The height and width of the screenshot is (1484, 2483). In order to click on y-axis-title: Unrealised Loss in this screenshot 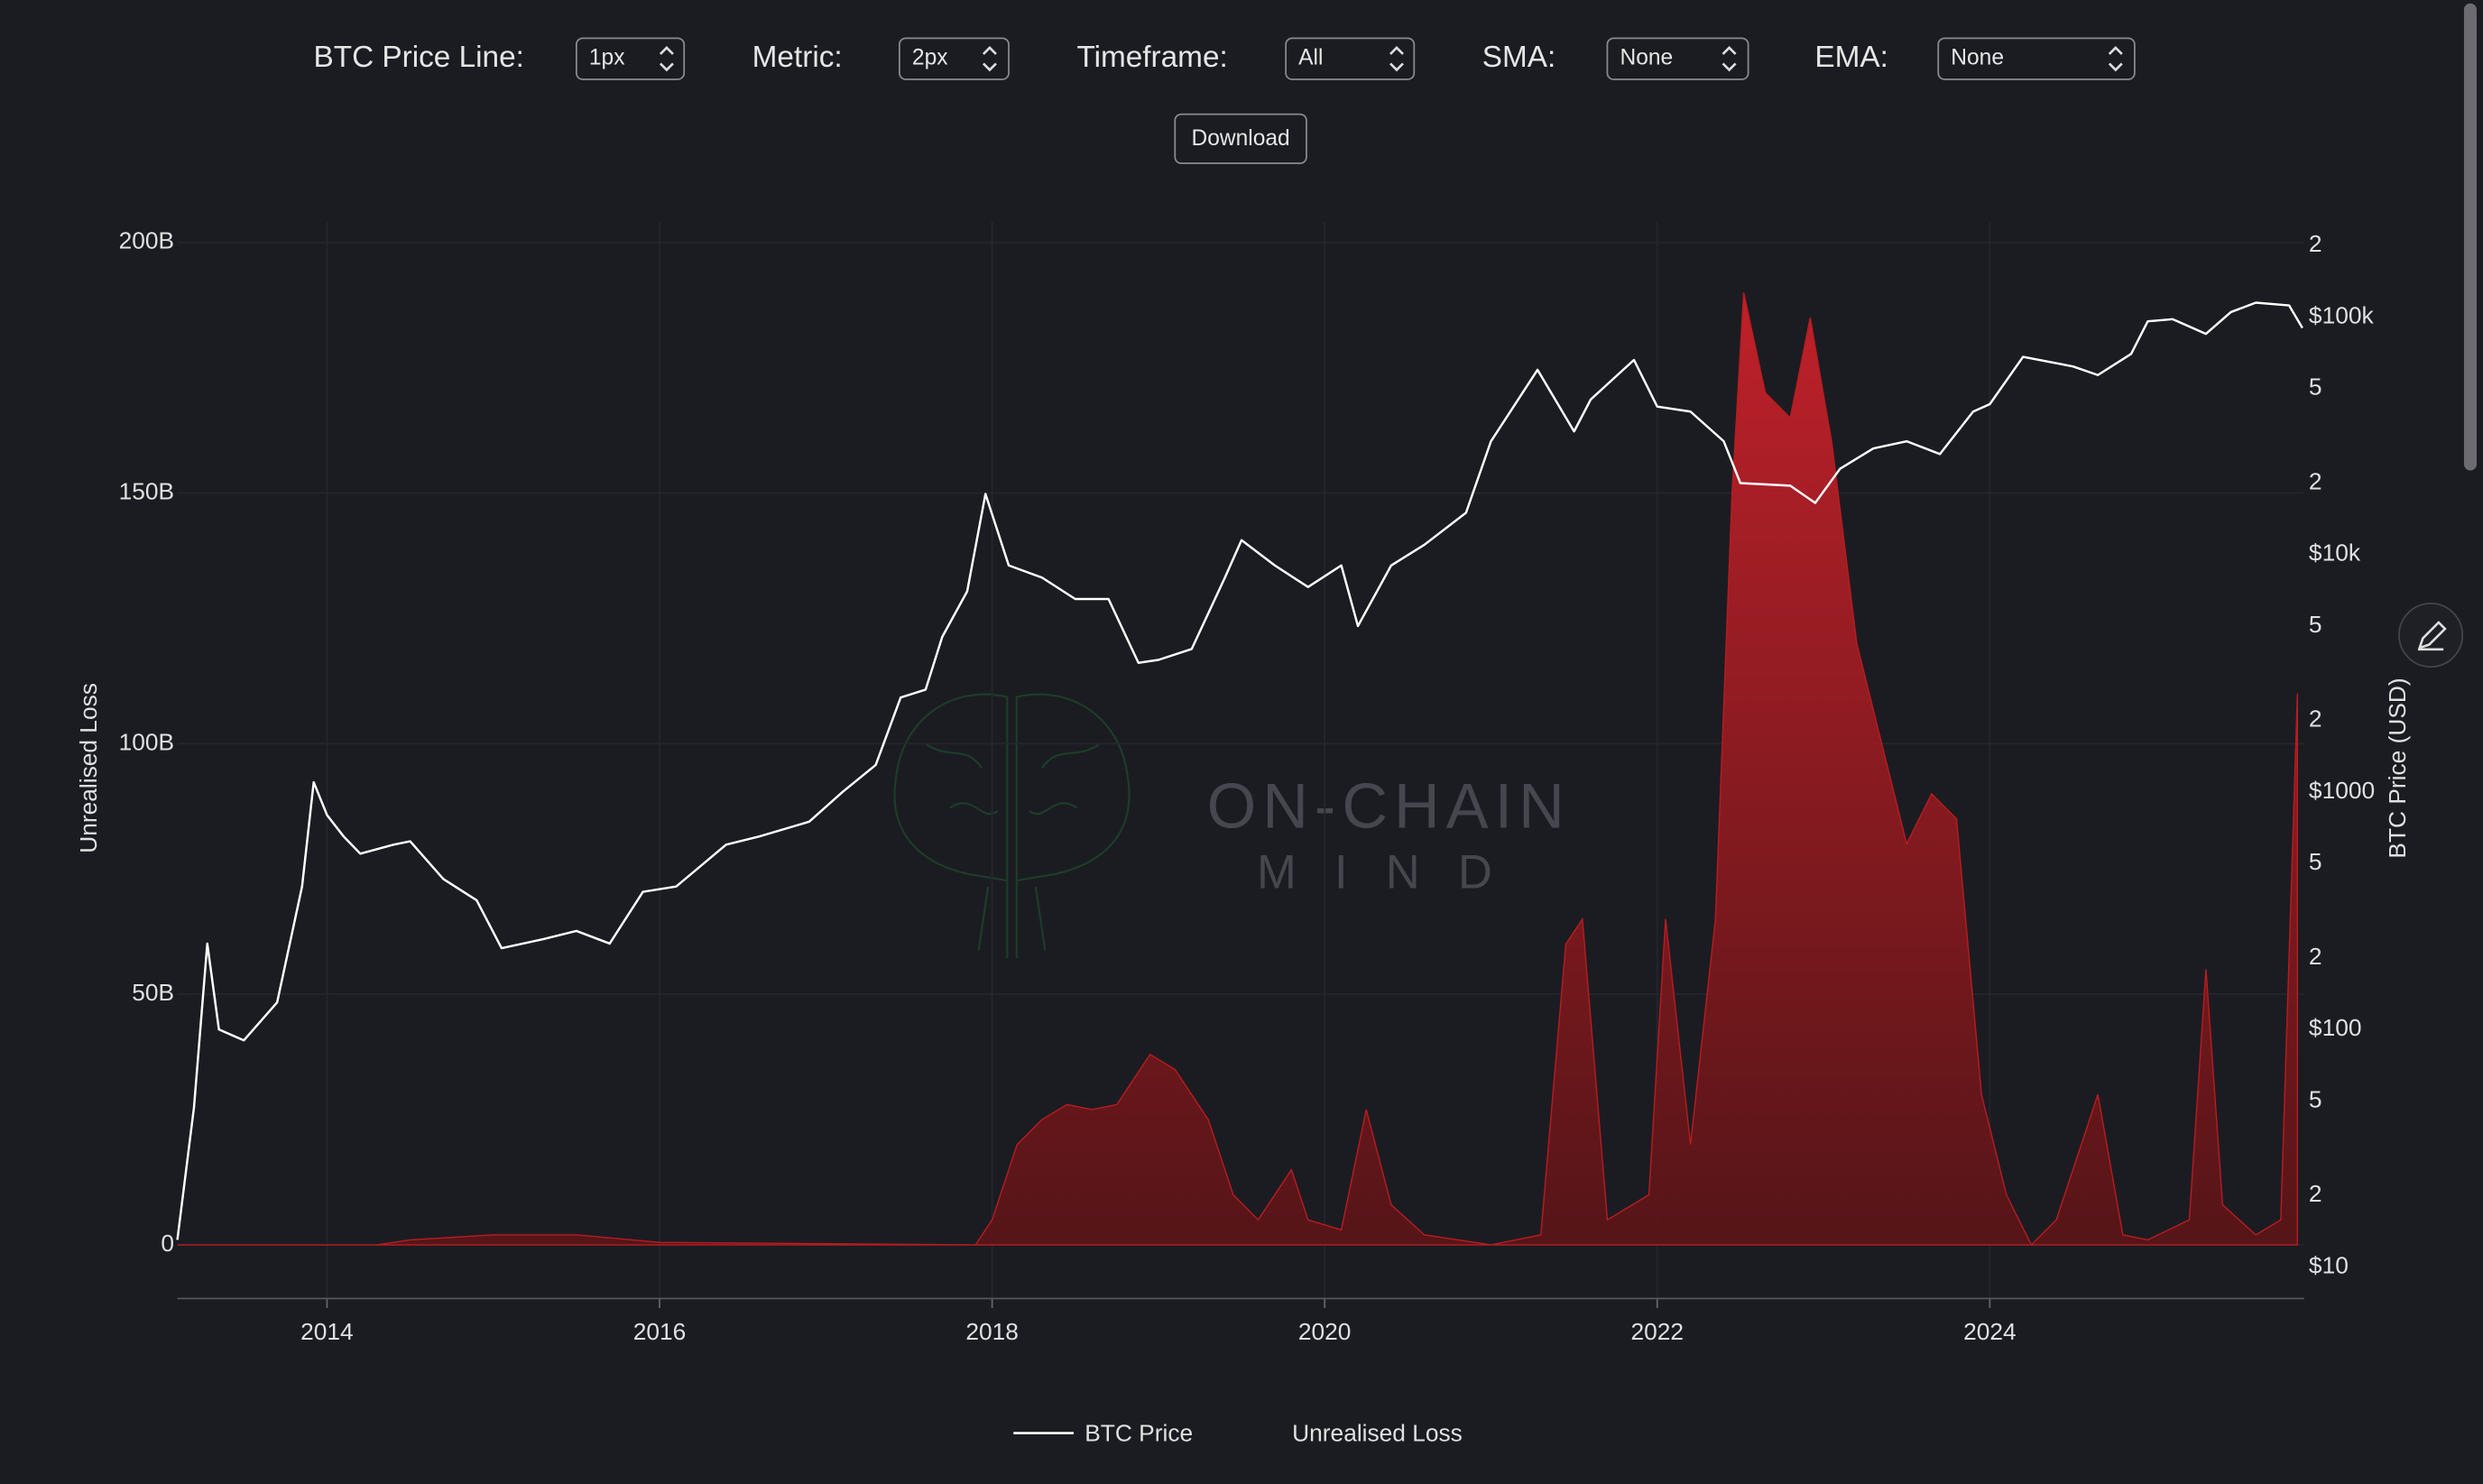, I will do `click(88, 768)`.